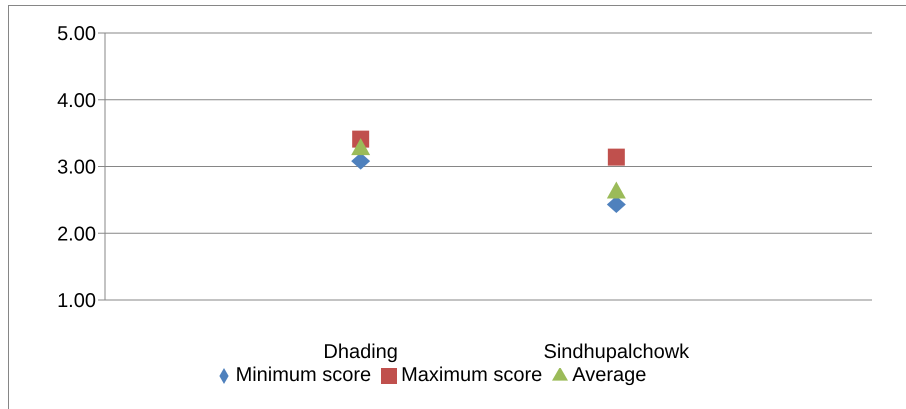 The image size is (906, 409). What do you see at coordinates (360, 352) in the screenshot?
I see `x-tick-label: Dhading` at bounding box center [360, 352].